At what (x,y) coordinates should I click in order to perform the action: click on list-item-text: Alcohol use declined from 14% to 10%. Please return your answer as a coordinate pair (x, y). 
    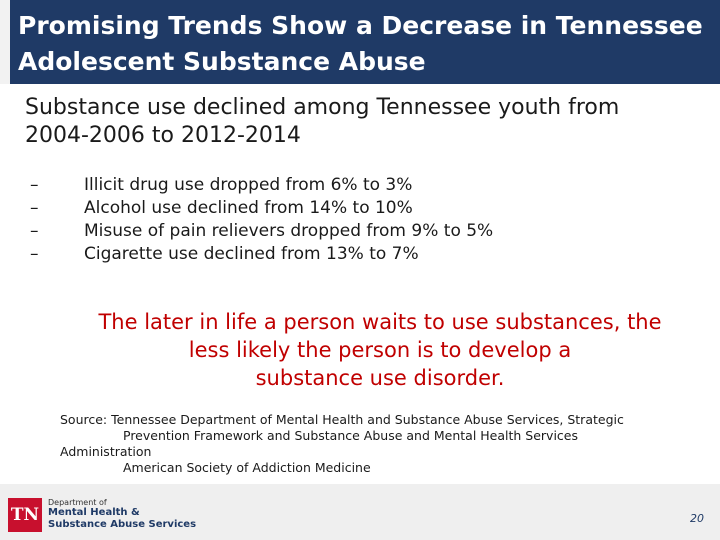
    Looking at the image, I should click on (248, 208).